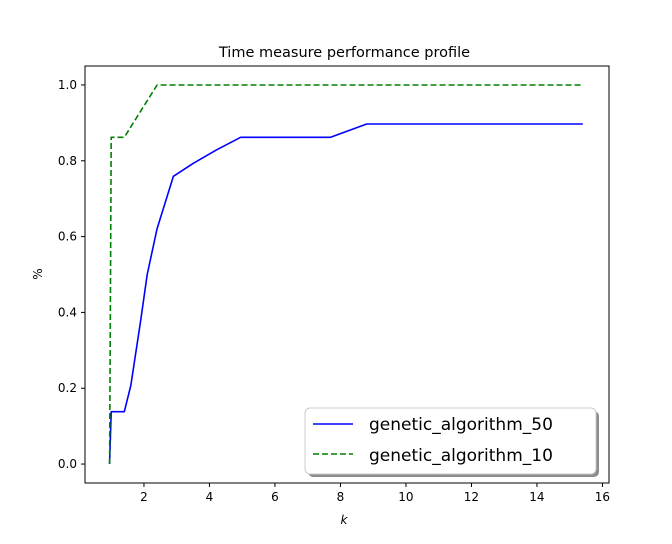 The width and height of the screenshot is (672, 544). What do you see at coordinates (67, 237) in the screenshot?
I see `y-tick-label: 0.6` at bounding box center [67, 237].